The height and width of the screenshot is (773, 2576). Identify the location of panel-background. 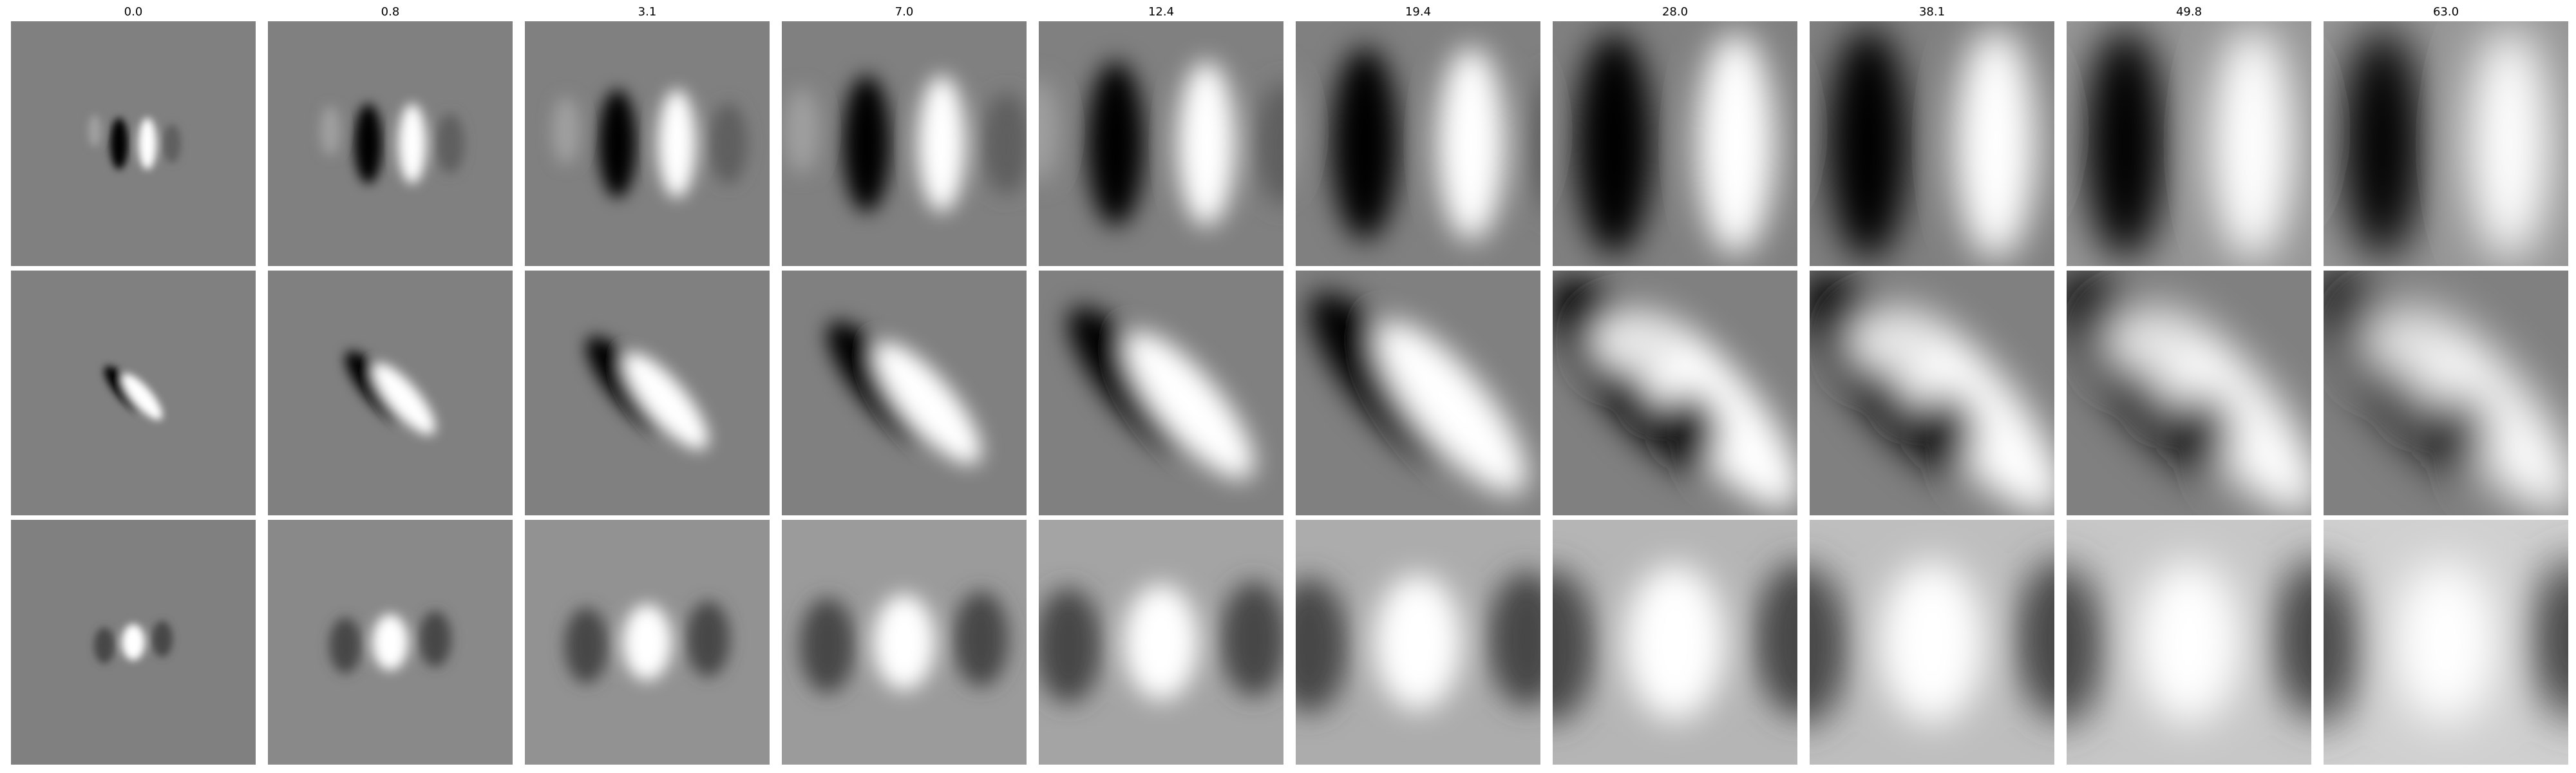
(390, 143).